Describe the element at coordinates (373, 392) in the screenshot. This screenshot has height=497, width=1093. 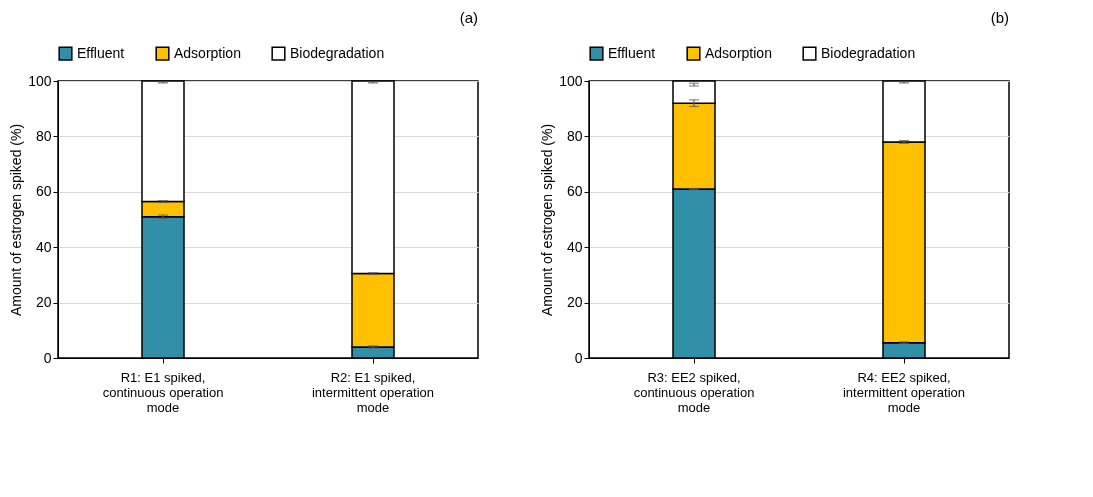
I see `x-tick-label: R2: E1 spiked, intermittent operation mode` at that location.